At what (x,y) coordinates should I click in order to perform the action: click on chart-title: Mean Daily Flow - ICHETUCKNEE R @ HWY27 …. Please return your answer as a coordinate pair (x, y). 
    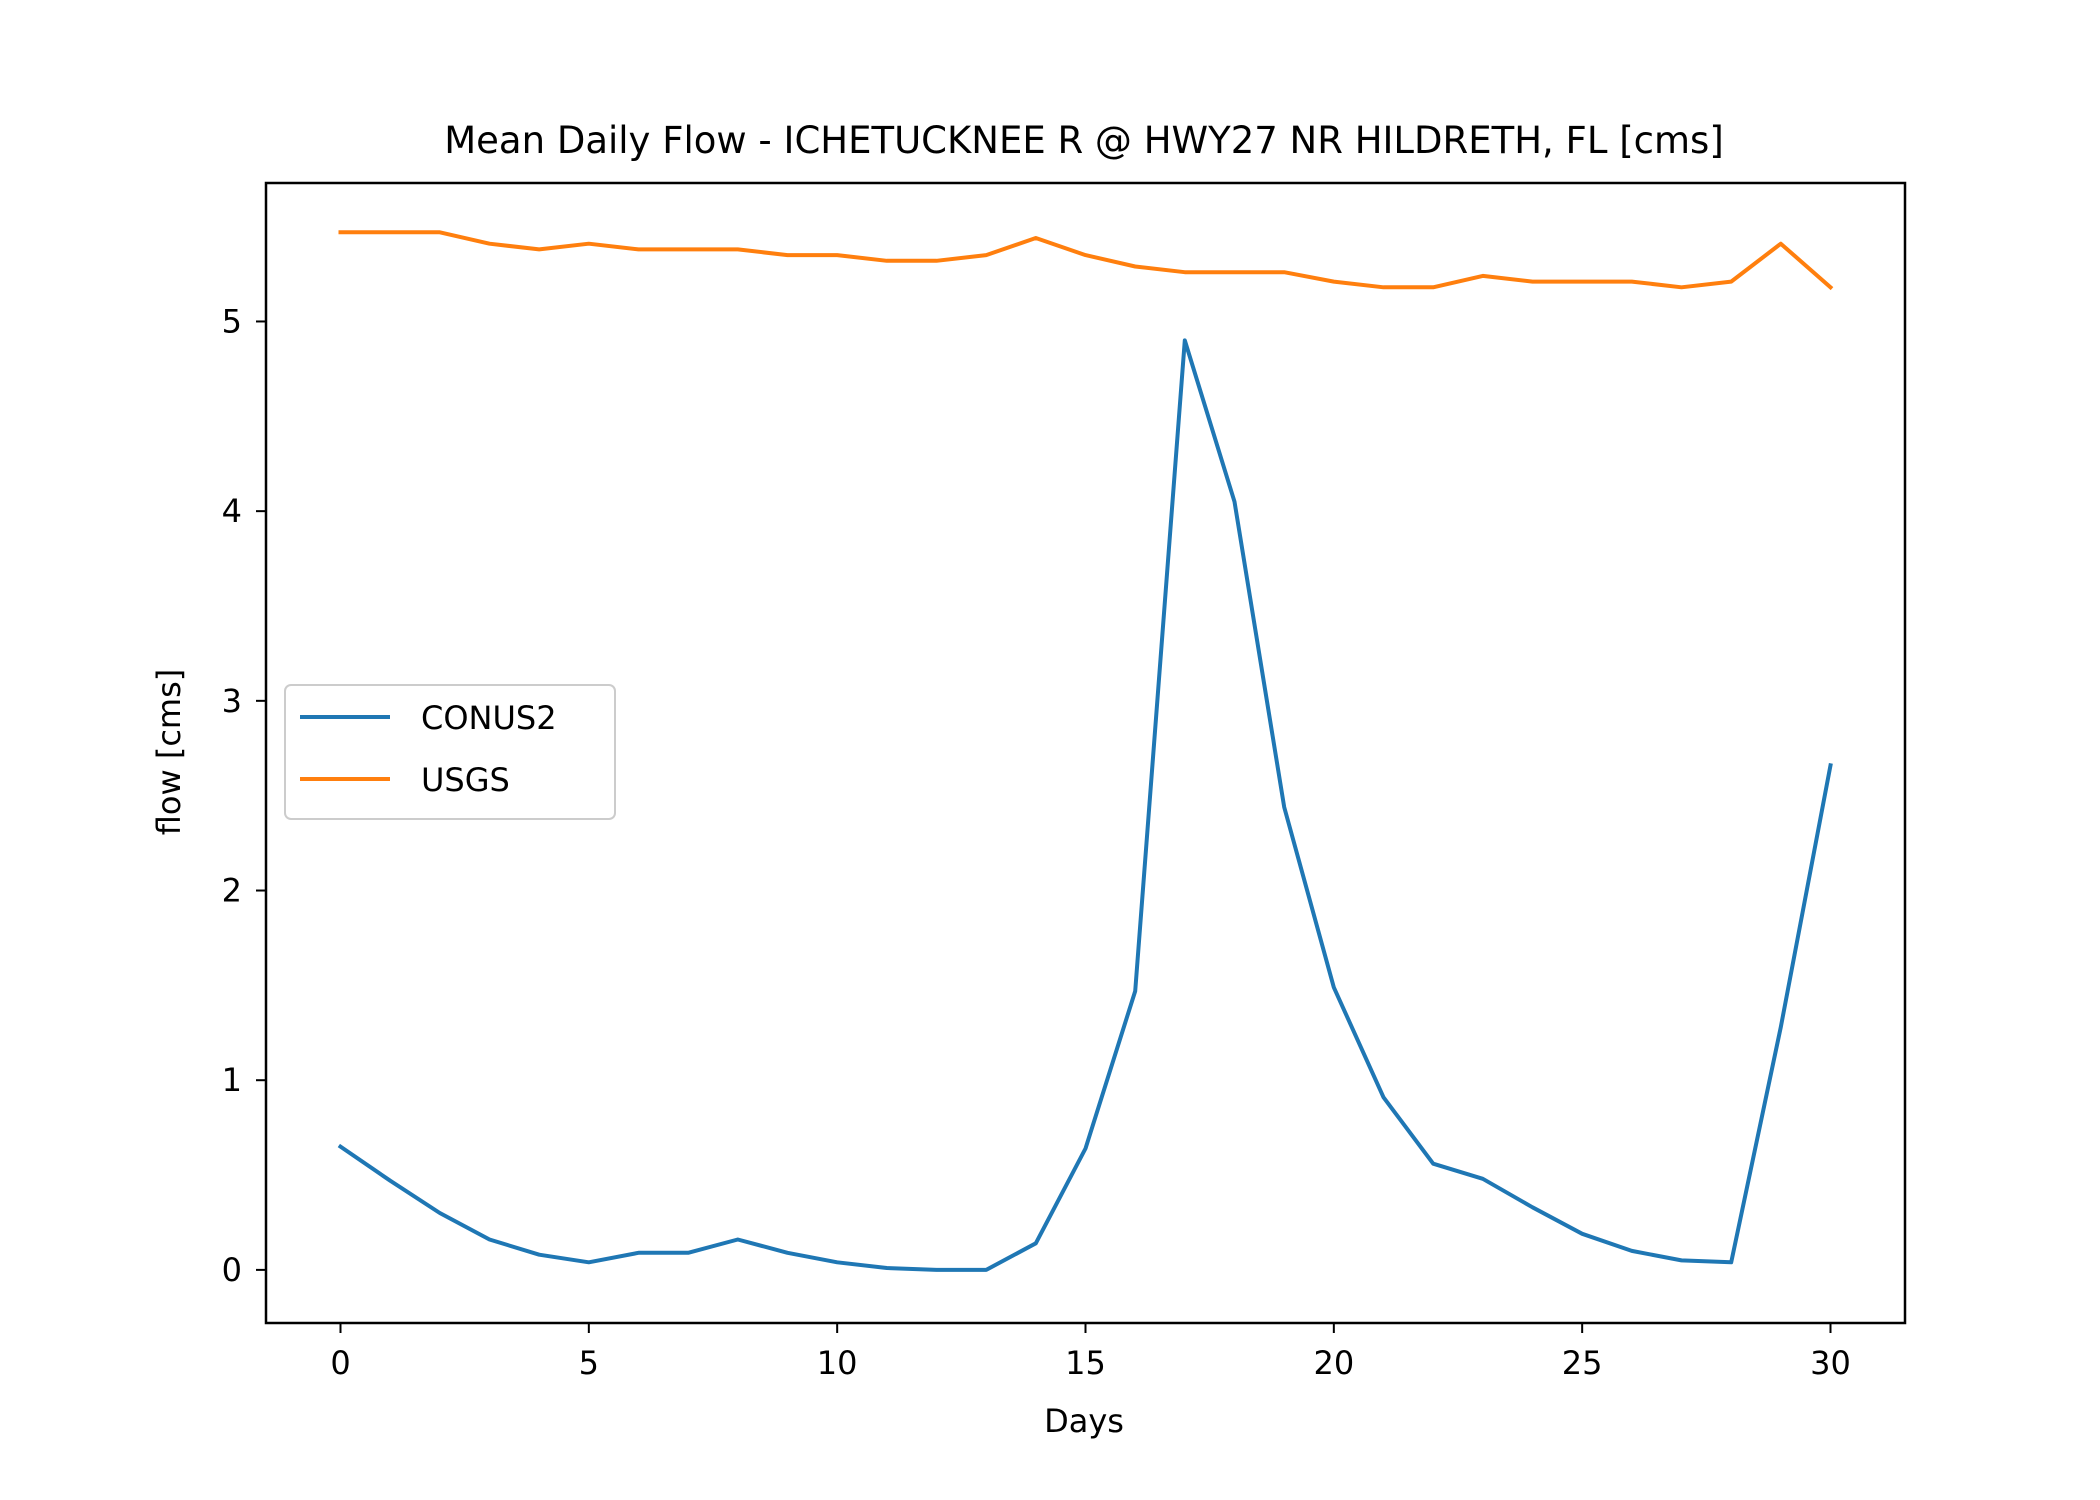
    Looking at the image, I should click on (1084, 140).